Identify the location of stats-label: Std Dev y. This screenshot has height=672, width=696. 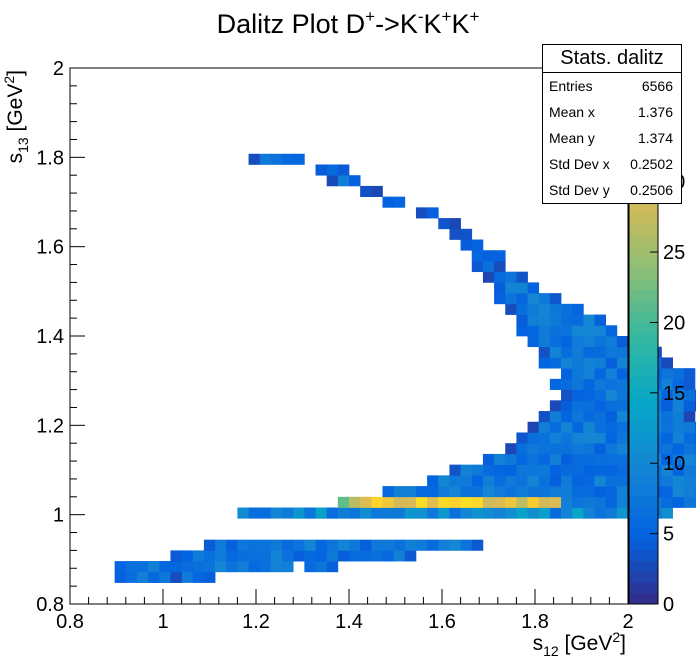
(579, 190).